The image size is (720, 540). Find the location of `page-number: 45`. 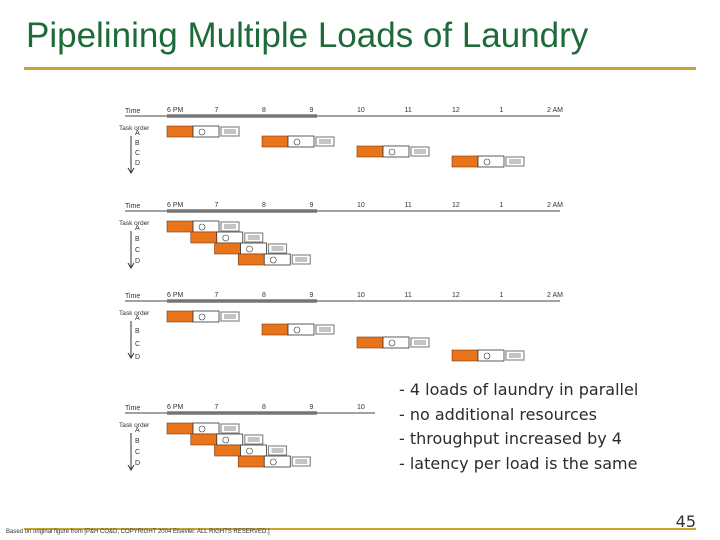

page-number: 45 is located at coordinates (685, 521).